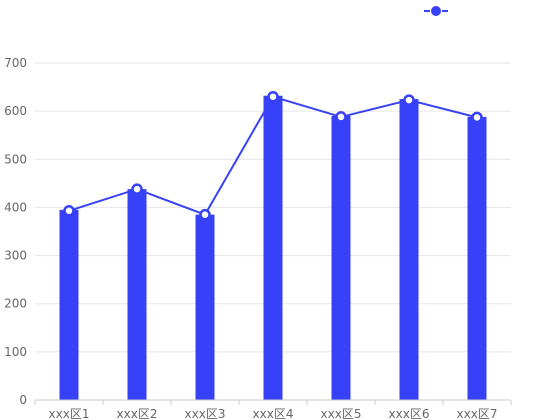 The image size is (550, 420). Describe the element at coordinates (15, 207) in the screenshot. I see `y-tick-label: 400` at that location.